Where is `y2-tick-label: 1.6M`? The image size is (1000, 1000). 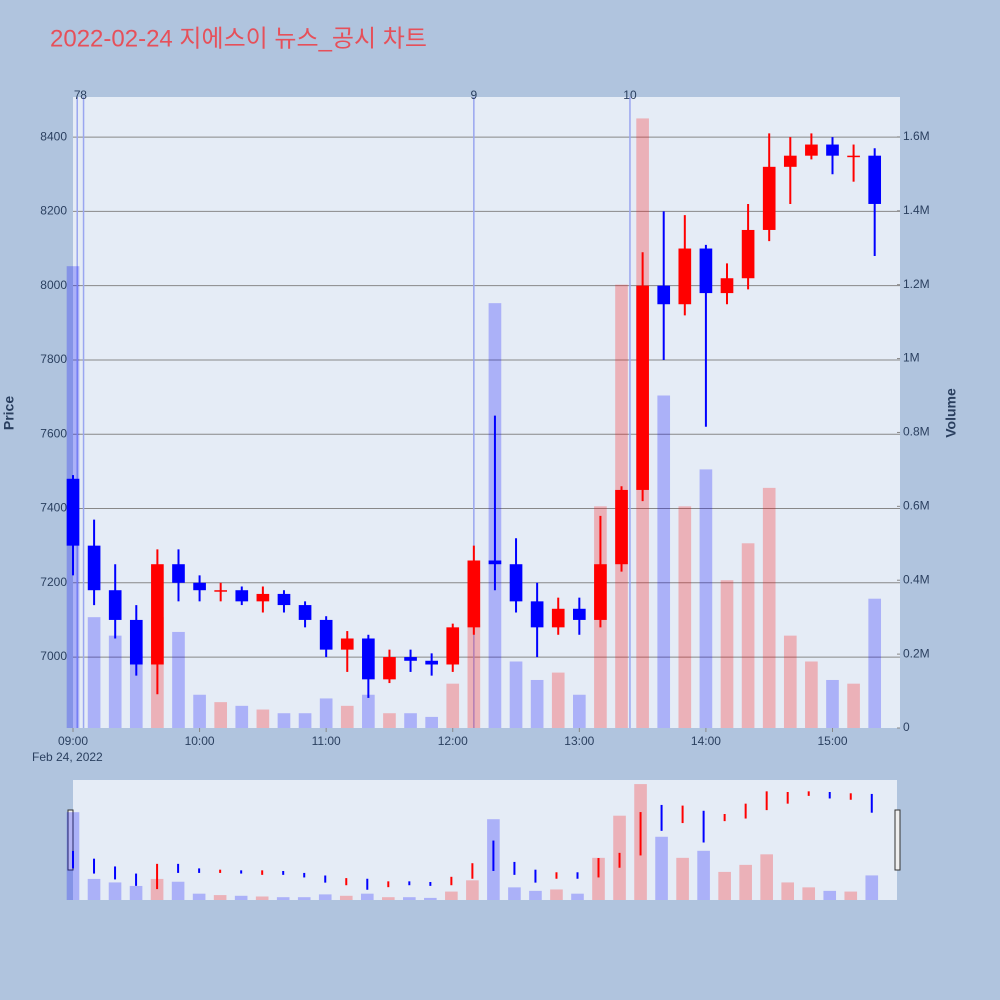
y2-tick-label: 1.6M is located at coordinates (916, 136).